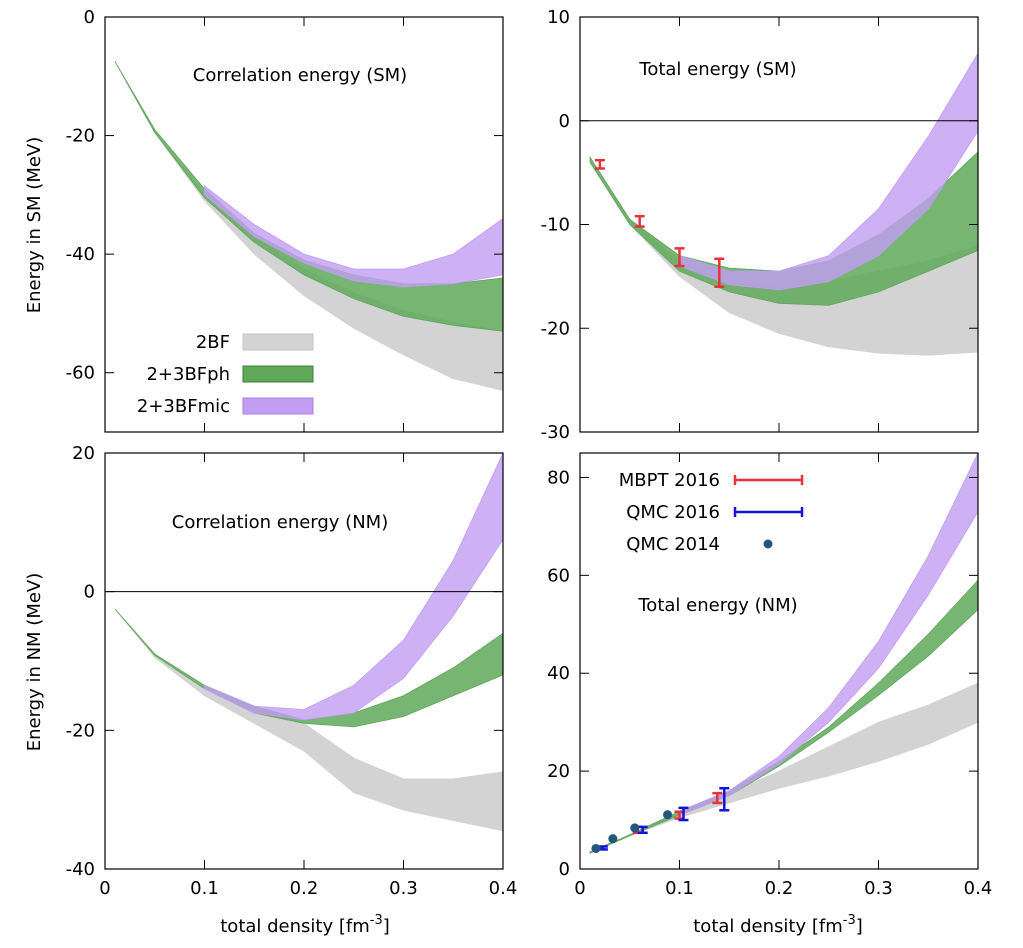 The image size is (1023, 948). Describe the element at coordinates (768, 544) in the screenshot. I see `legend-point` at that location.